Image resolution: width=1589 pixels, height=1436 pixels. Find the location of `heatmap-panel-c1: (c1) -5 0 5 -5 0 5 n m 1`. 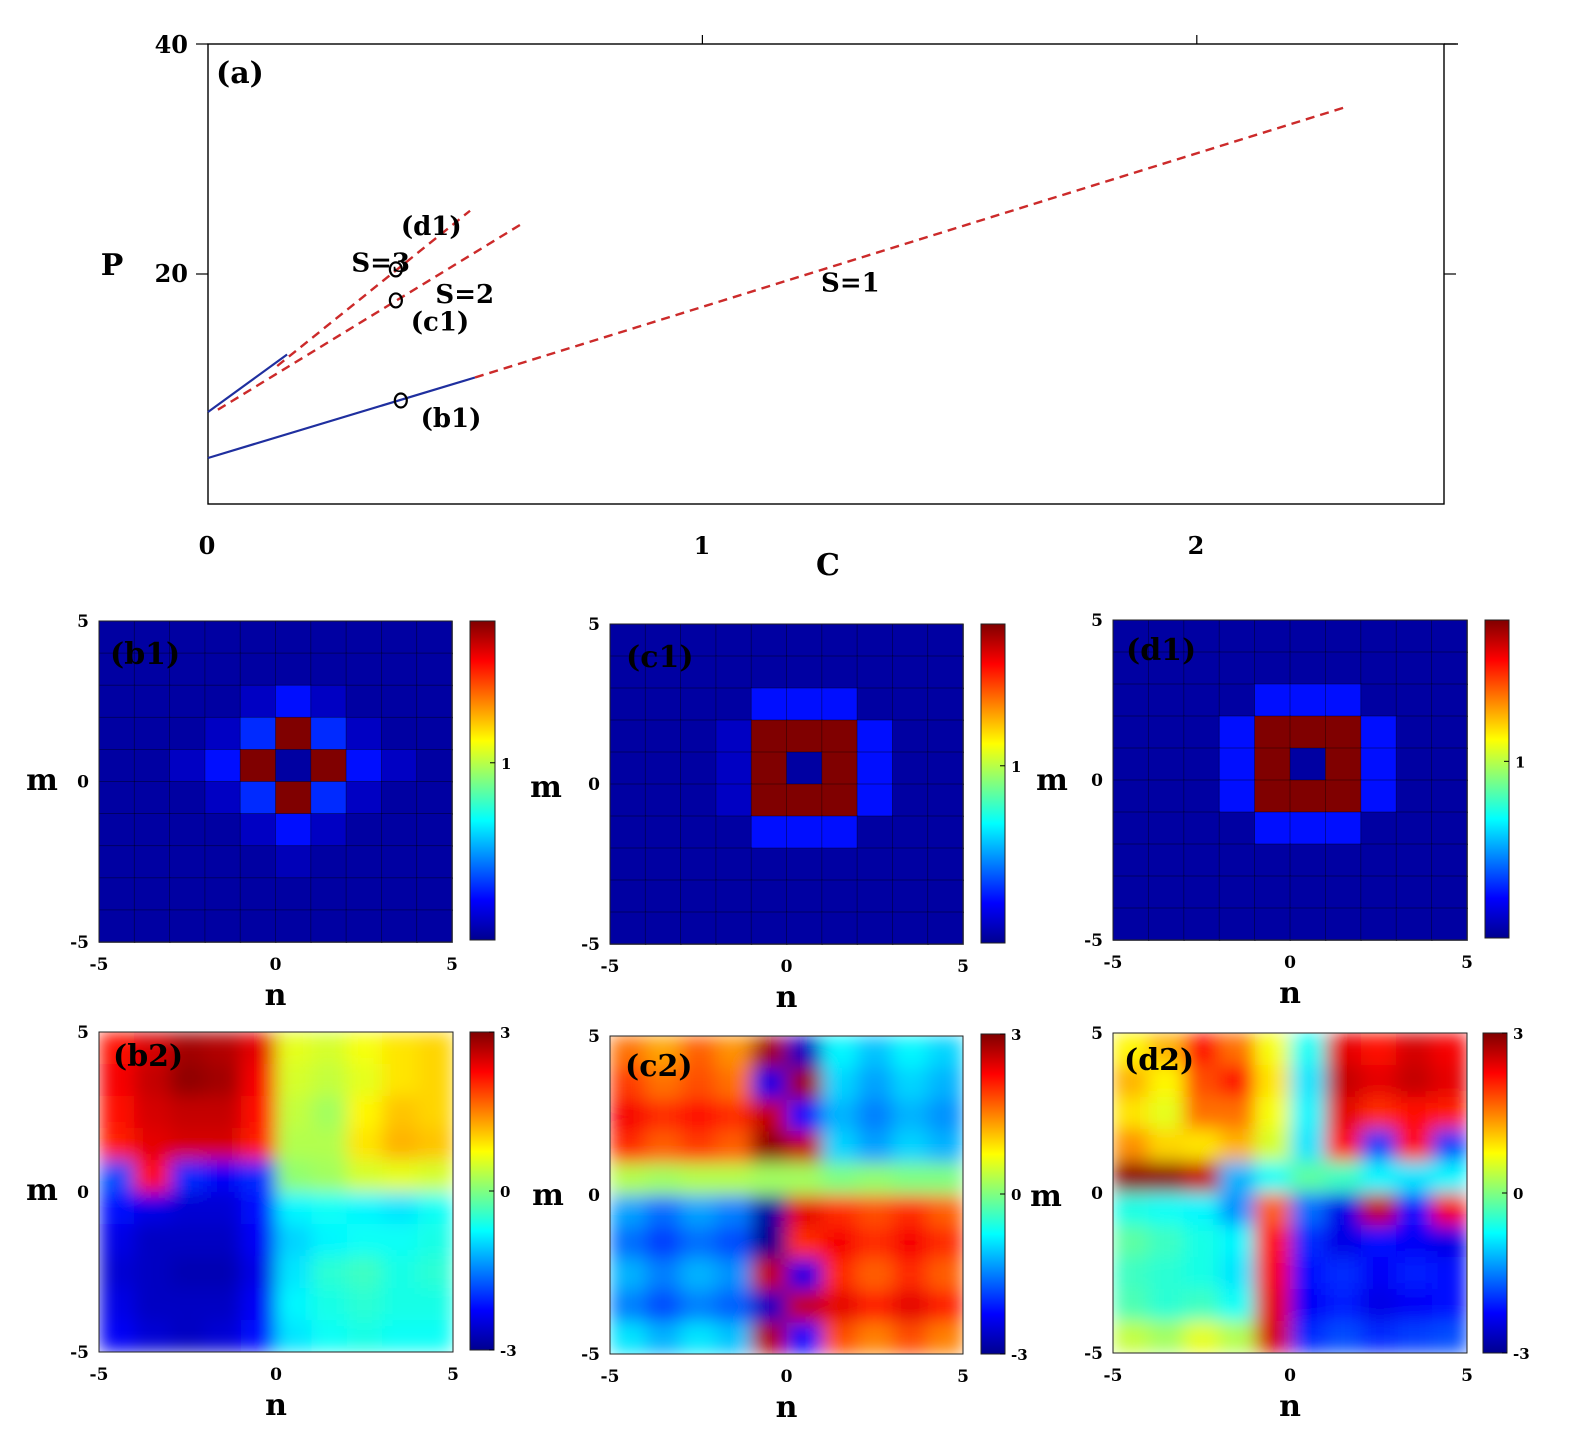

heatmap-panel-c1: (c1) -5 0 5 -5 0 5 n m 1 is located at coordinates (775, 815).